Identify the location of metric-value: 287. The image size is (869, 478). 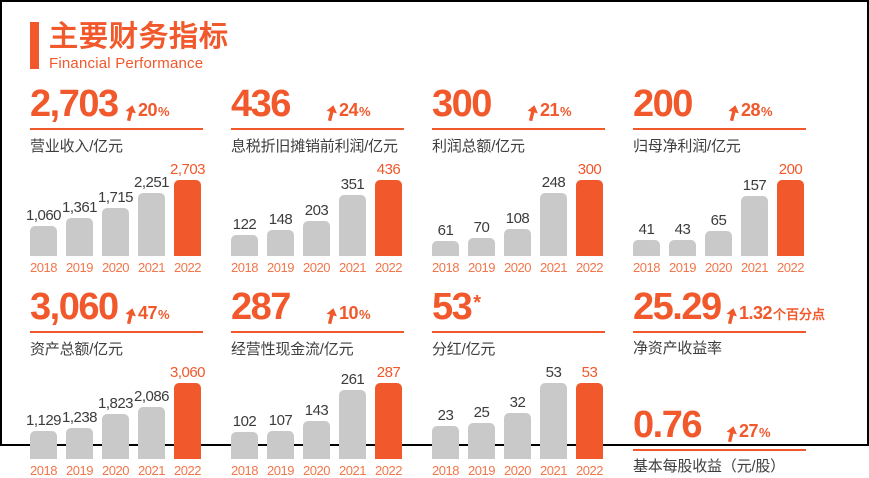
(261, 307).